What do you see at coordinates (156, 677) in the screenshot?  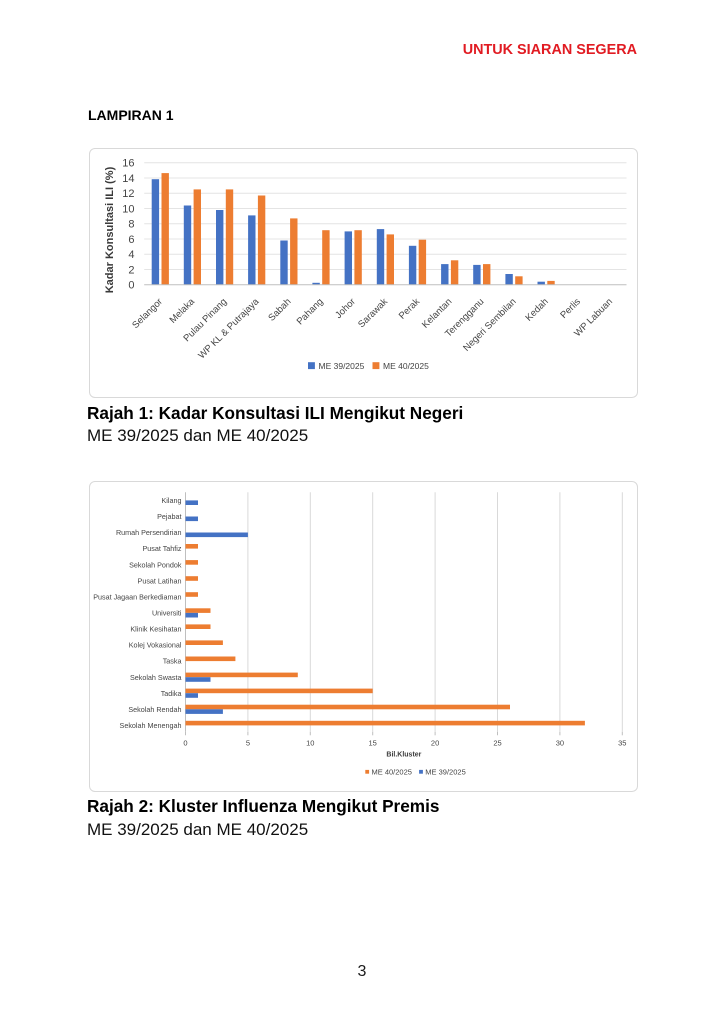 I see `svg-text: Sekolah Swasta` at bounding box center [156, 677].